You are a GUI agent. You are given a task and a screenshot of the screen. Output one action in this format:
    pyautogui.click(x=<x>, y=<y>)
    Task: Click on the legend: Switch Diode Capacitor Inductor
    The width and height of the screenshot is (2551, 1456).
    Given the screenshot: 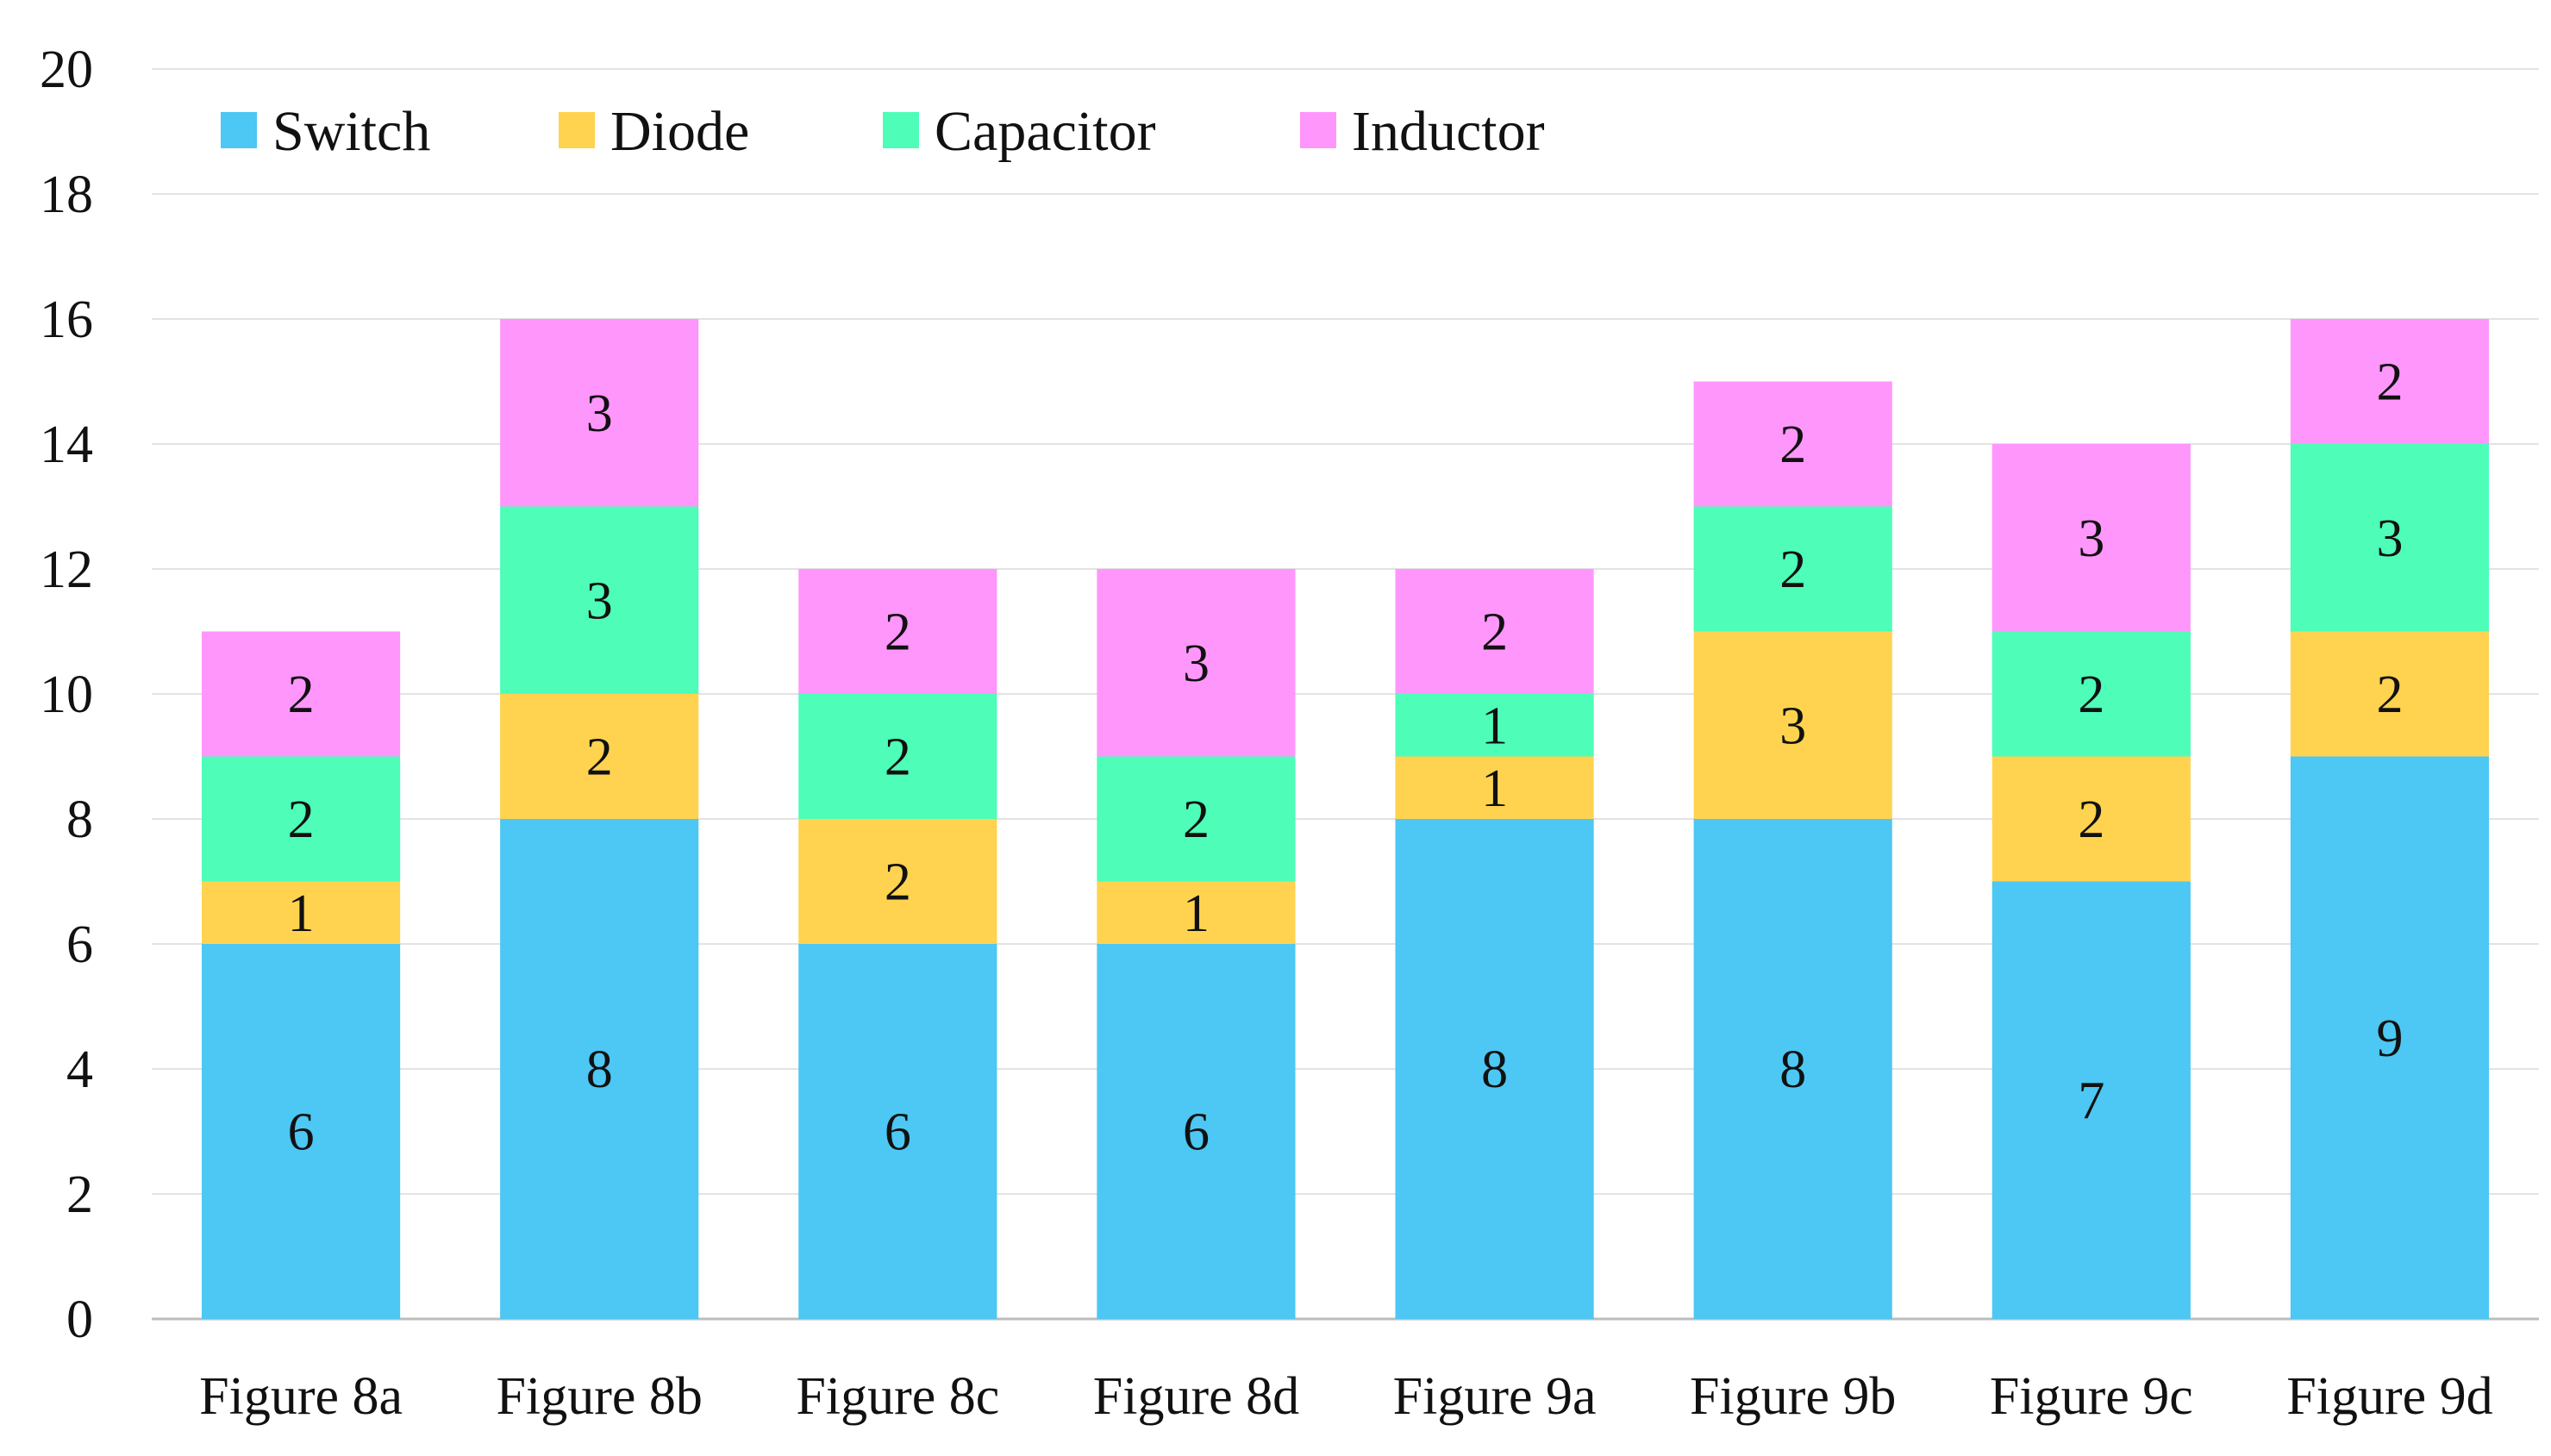 What is the action you would take?
    pyautogui.click(x=883, y=132)
    